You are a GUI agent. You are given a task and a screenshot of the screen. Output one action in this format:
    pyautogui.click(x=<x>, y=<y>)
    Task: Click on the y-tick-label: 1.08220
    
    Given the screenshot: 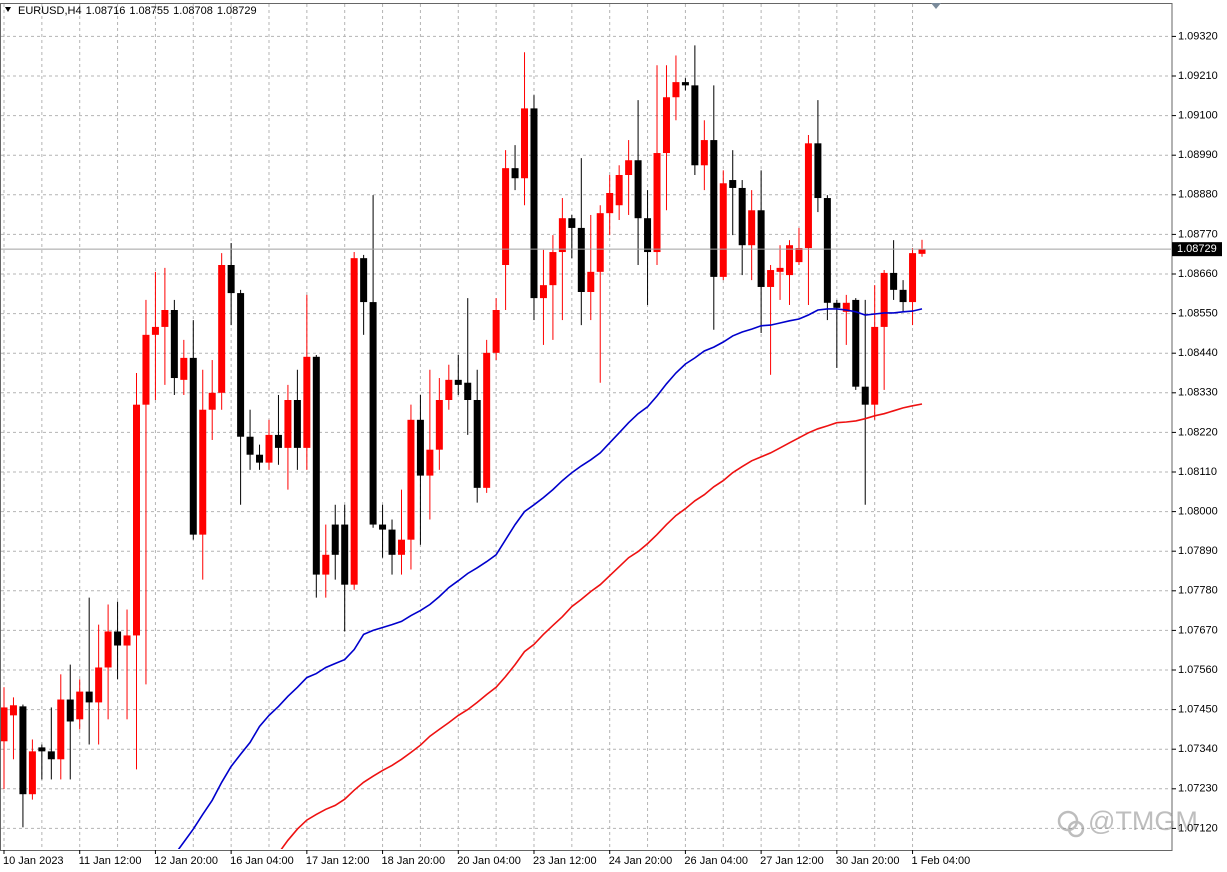 What is the action you would take?
    pyautogui.click(x=1198, y=432)
    